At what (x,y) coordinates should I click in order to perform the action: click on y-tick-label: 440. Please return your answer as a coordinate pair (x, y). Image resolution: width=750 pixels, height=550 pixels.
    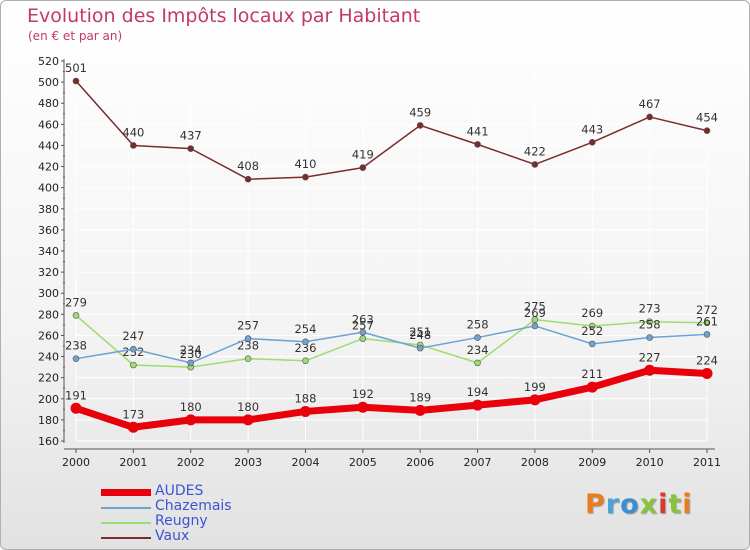
    Looking at the image, I should click on (48, 145).